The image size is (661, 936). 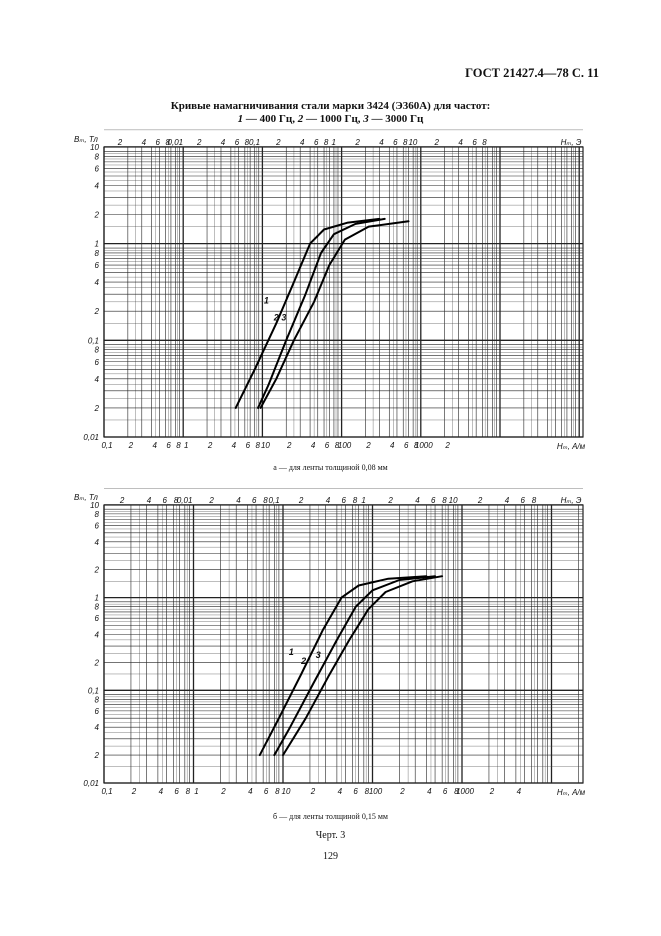 I want to click on x-axis-label: Hₘ, А/м, so click(x=571, y=446).